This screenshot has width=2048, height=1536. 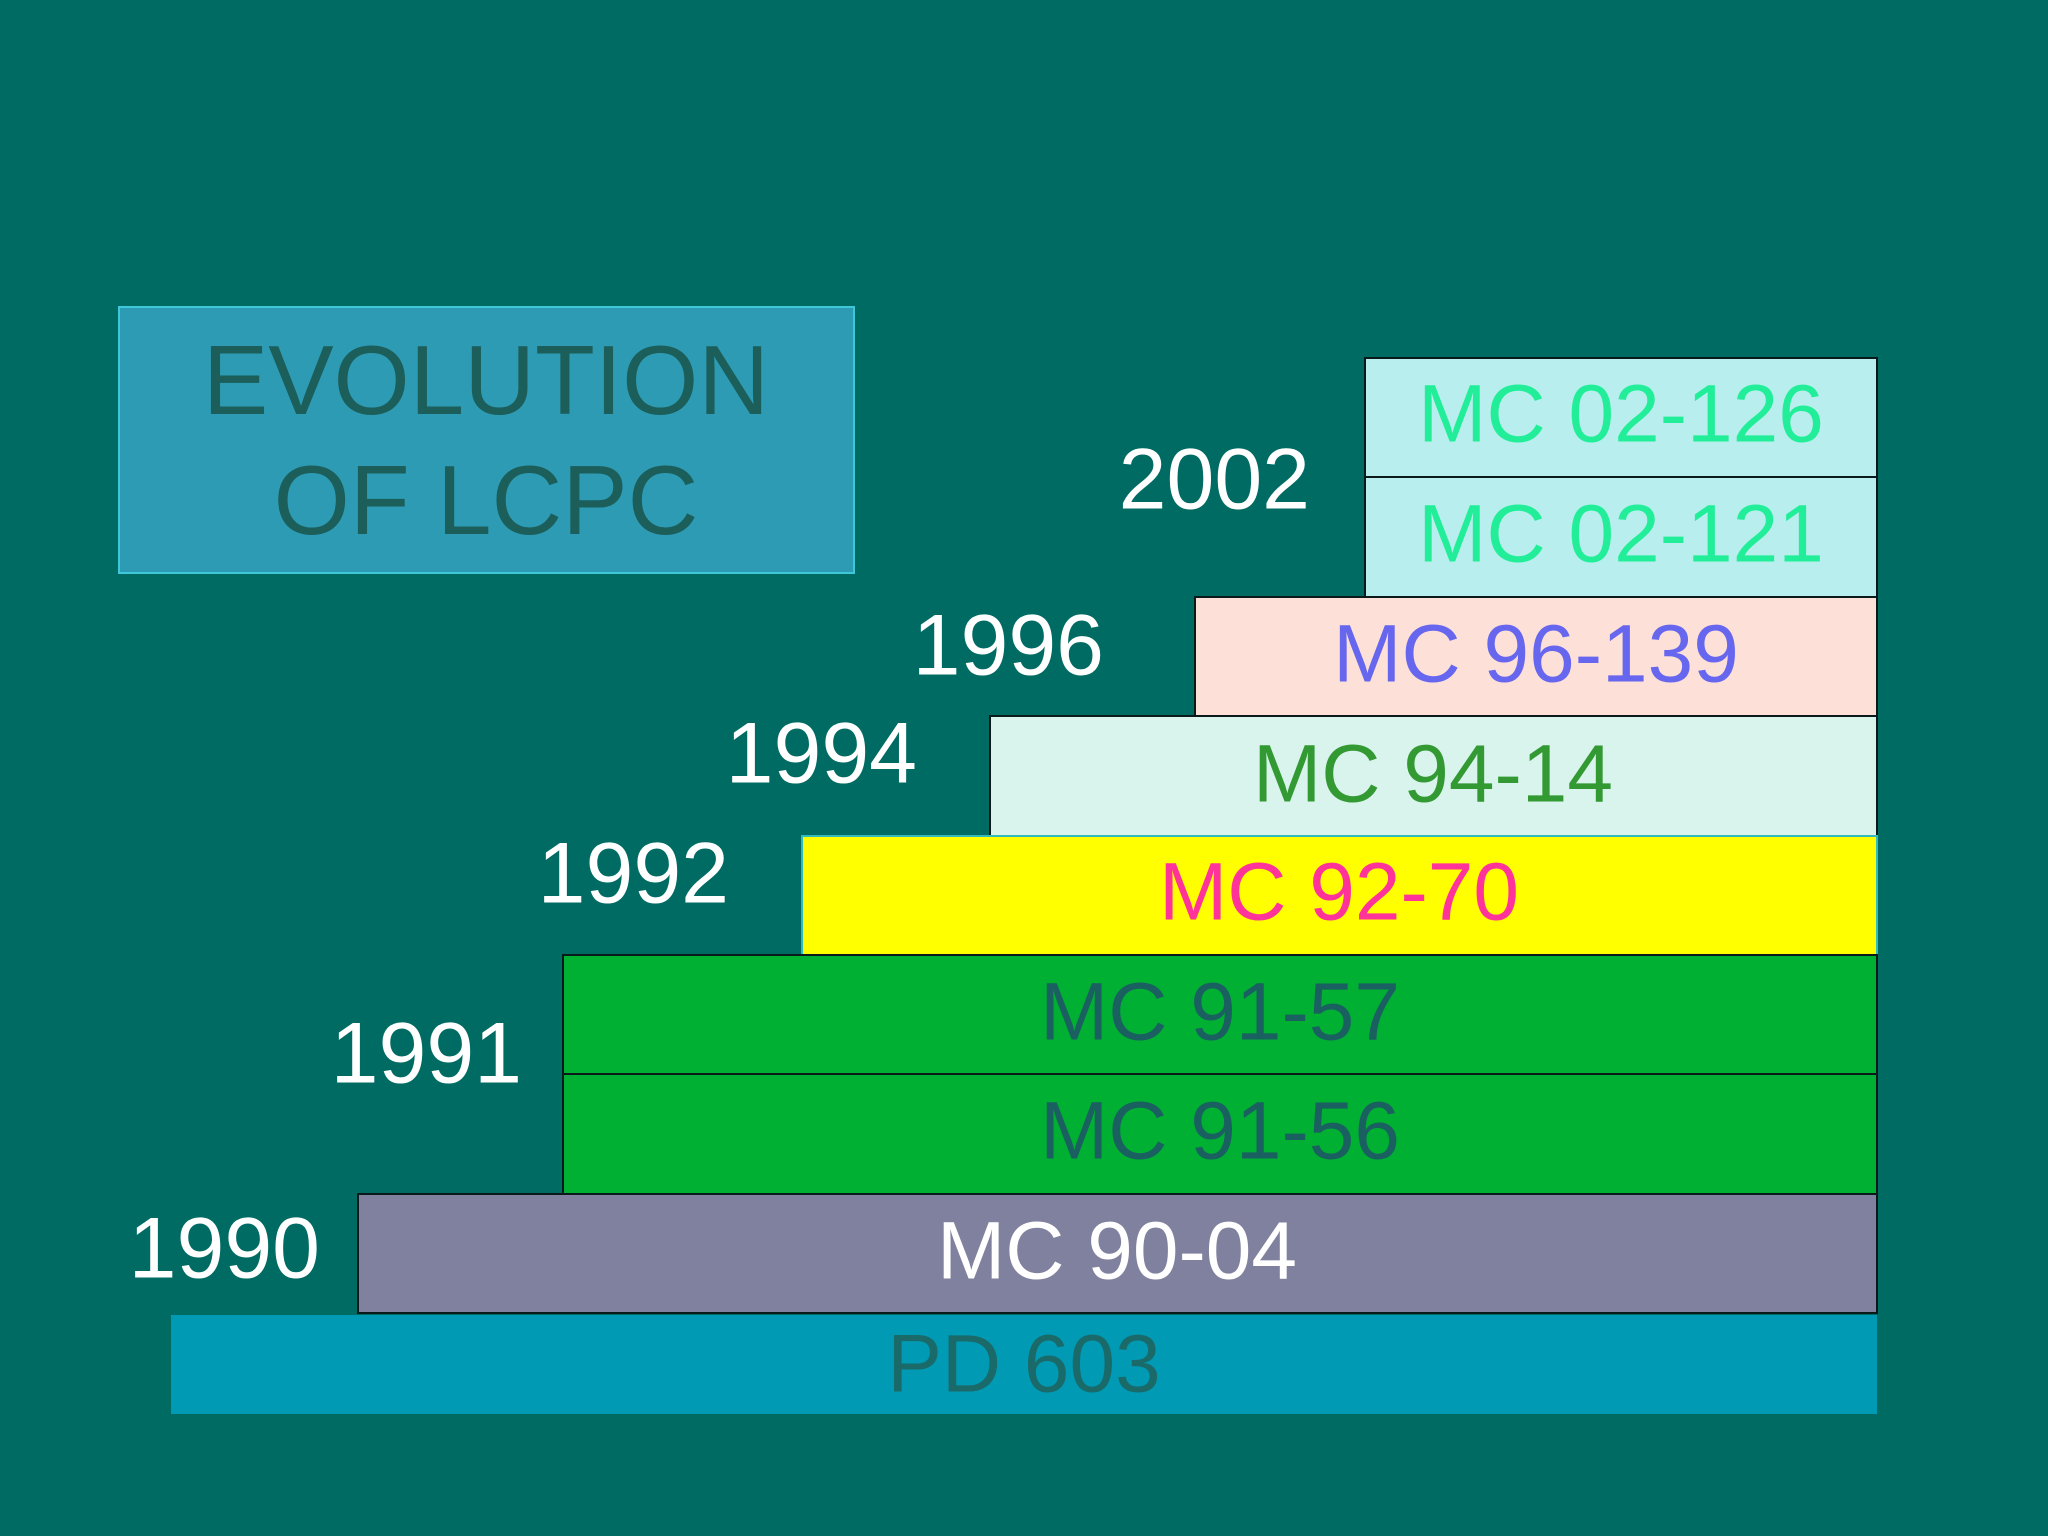 What do you see at coordinates (821, 754) in the screenshot?
I see `year-label: 1994` at bounding box center [821, 754].